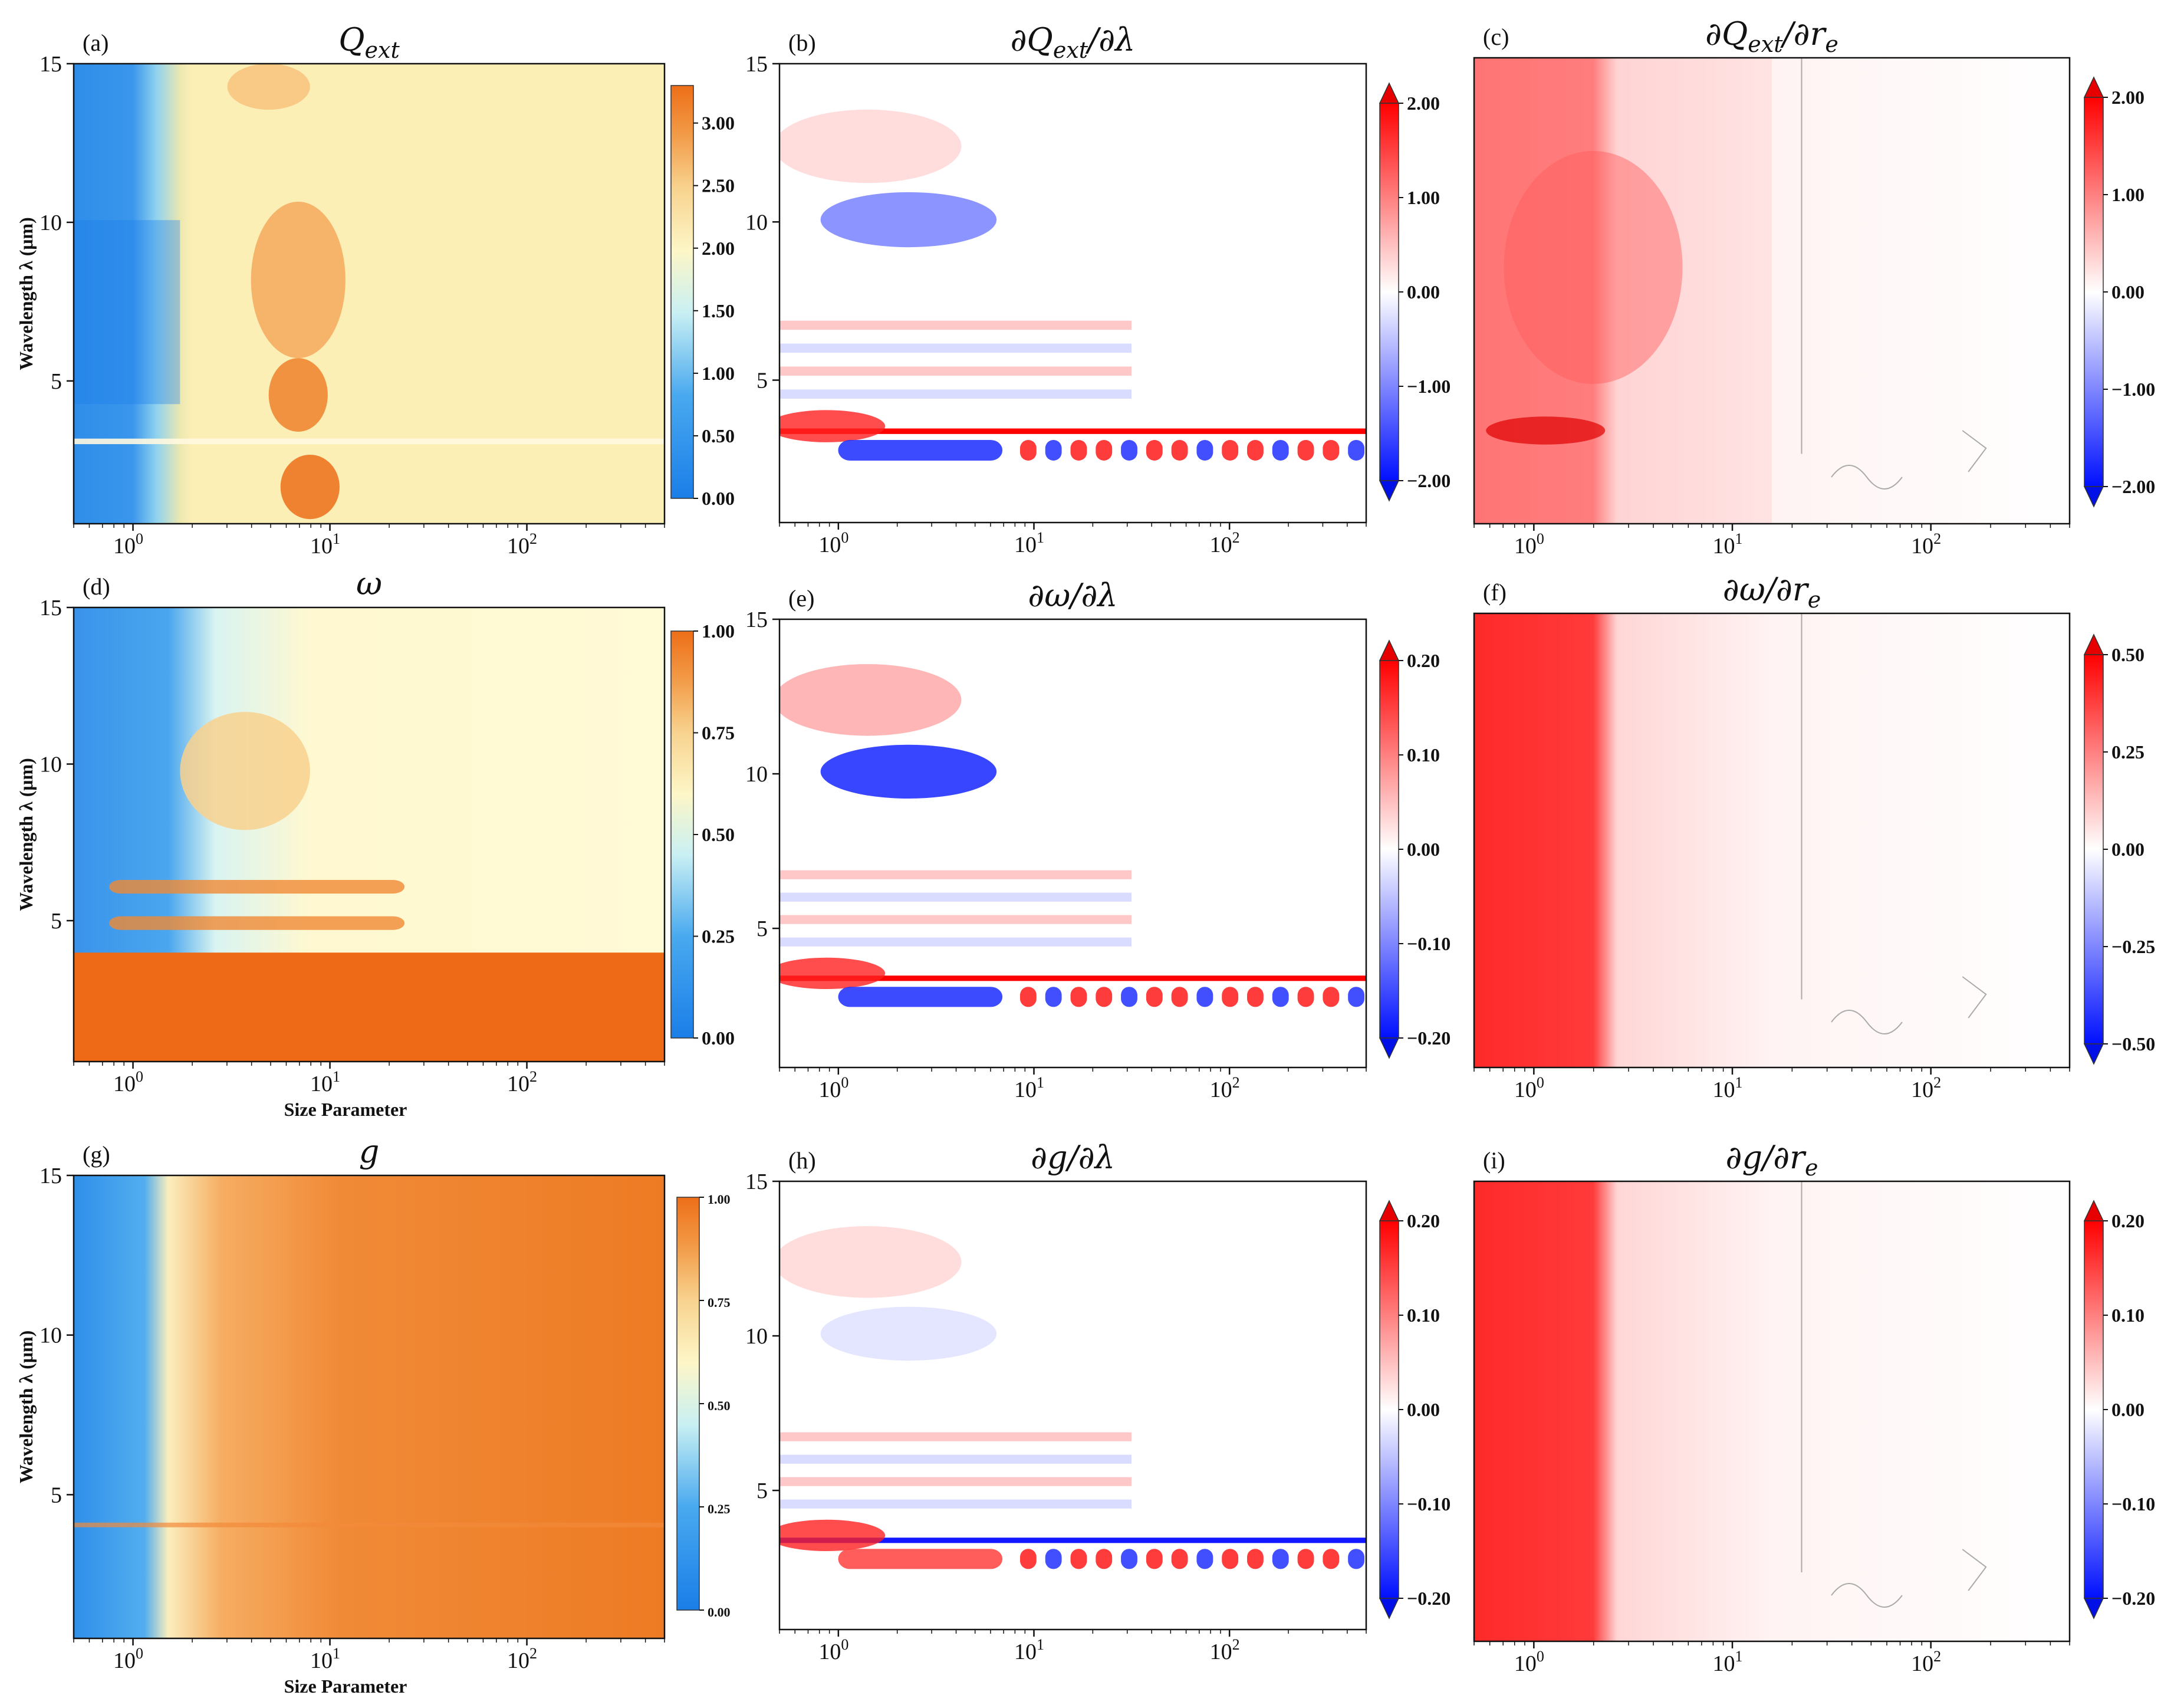 This screenshot has height=1695, width=2184. What do you see at coordinates (2119, 849) in the screenshot?
I see `colorbar: −0.50 −0.25 0.00 0.25 0.50` at bounding box center [2119, 849].